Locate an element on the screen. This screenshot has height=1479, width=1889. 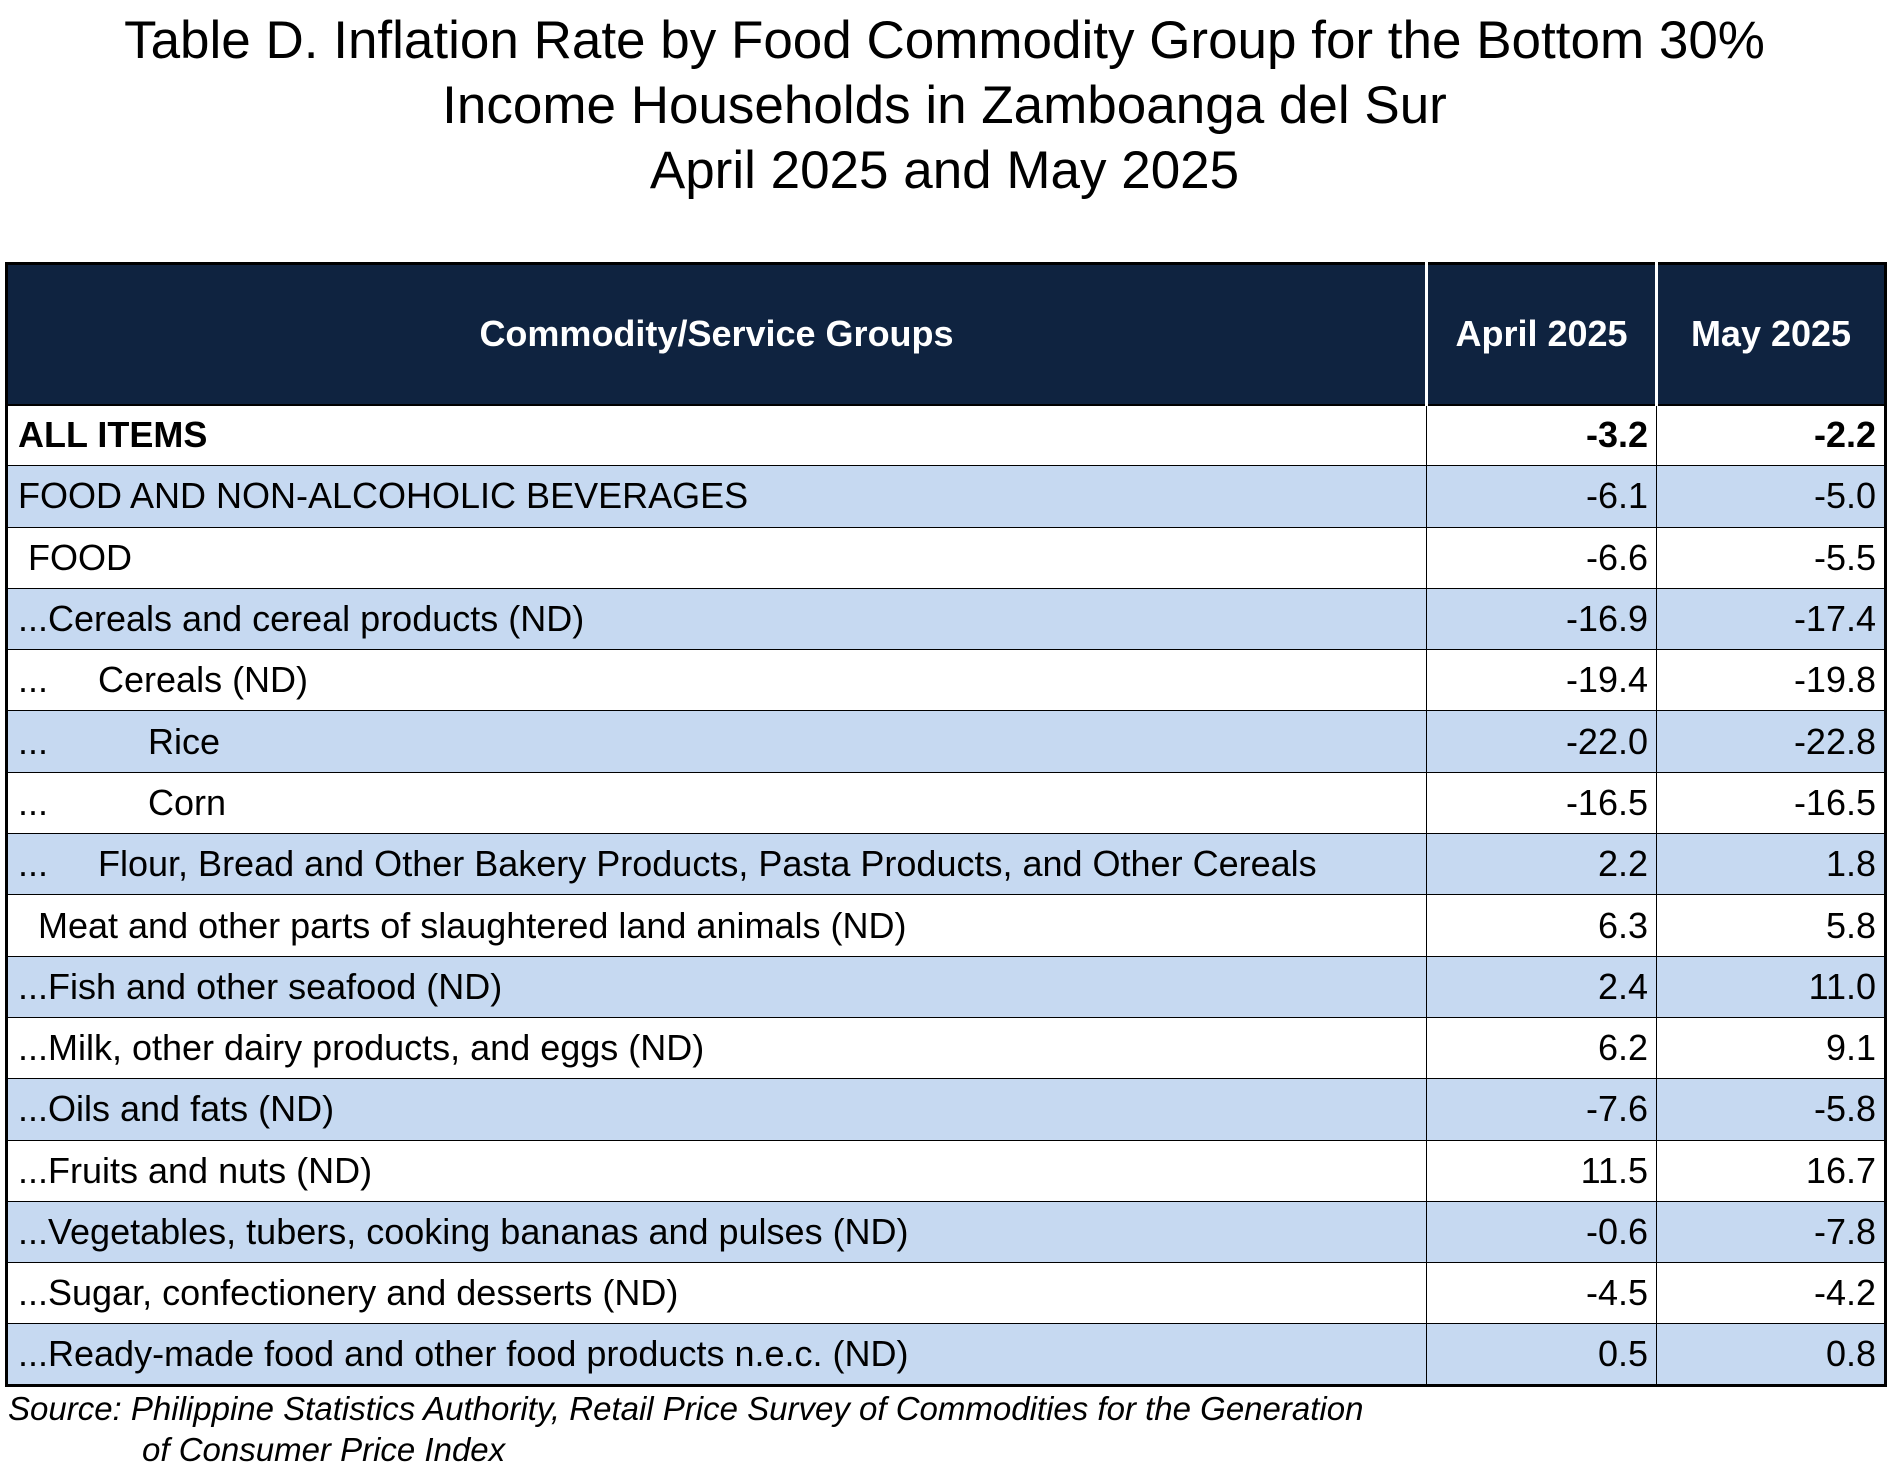
may-value: -7.8 is located at coordinates (1771, 1231).